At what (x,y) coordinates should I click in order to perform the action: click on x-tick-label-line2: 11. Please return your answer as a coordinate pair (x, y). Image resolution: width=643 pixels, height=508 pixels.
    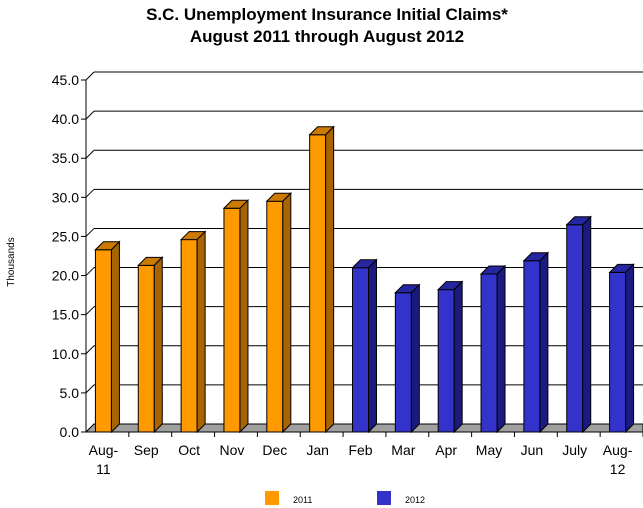
    Looking at the image, I should click on (103, 469).